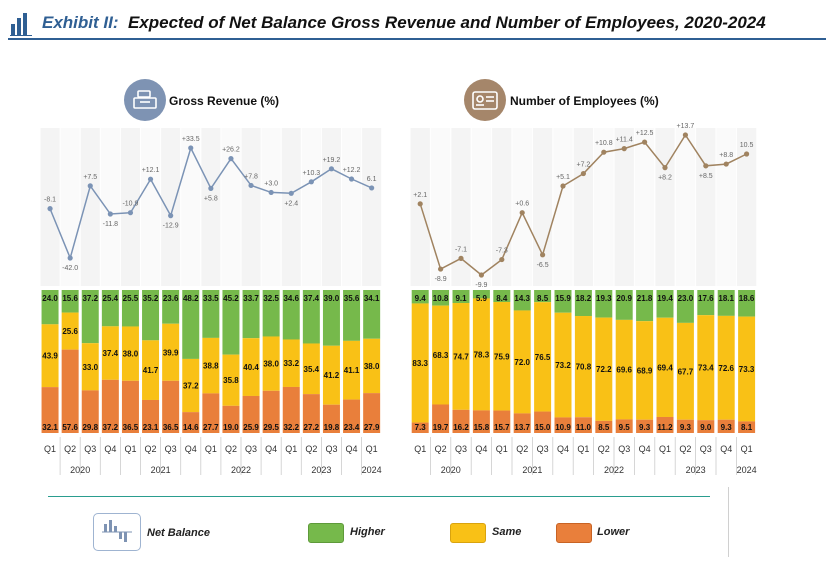  Describe the element at coordinates (171, 226) in the screenshot. I see `revenue-line-label: -12.9` at that location.